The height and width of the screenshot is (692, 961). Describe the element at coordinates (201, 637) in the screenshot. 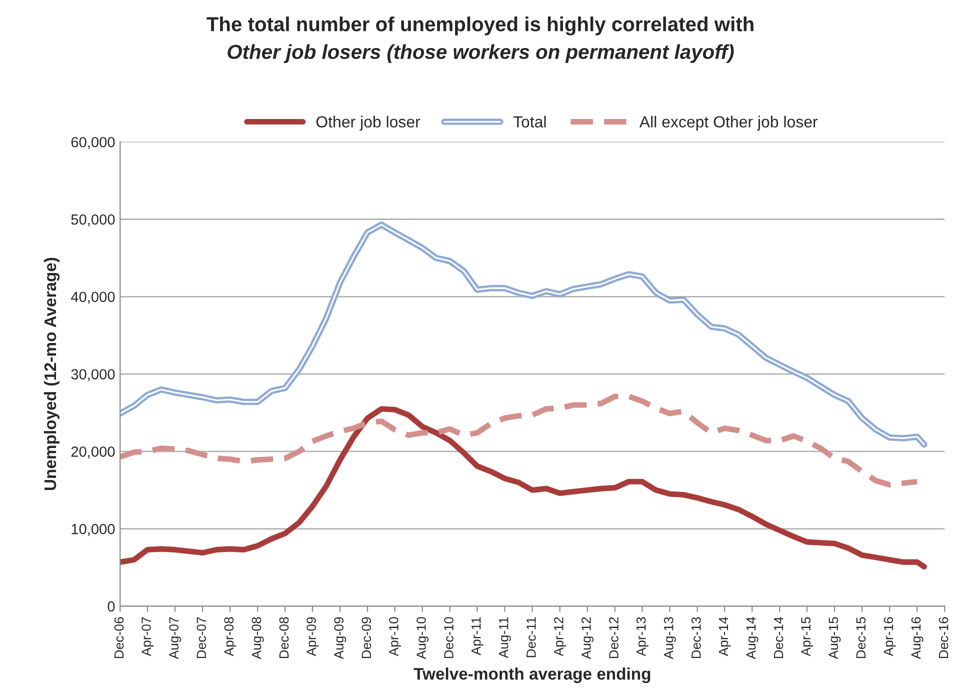

I see `x-tick-label: Dec-07` at that location.